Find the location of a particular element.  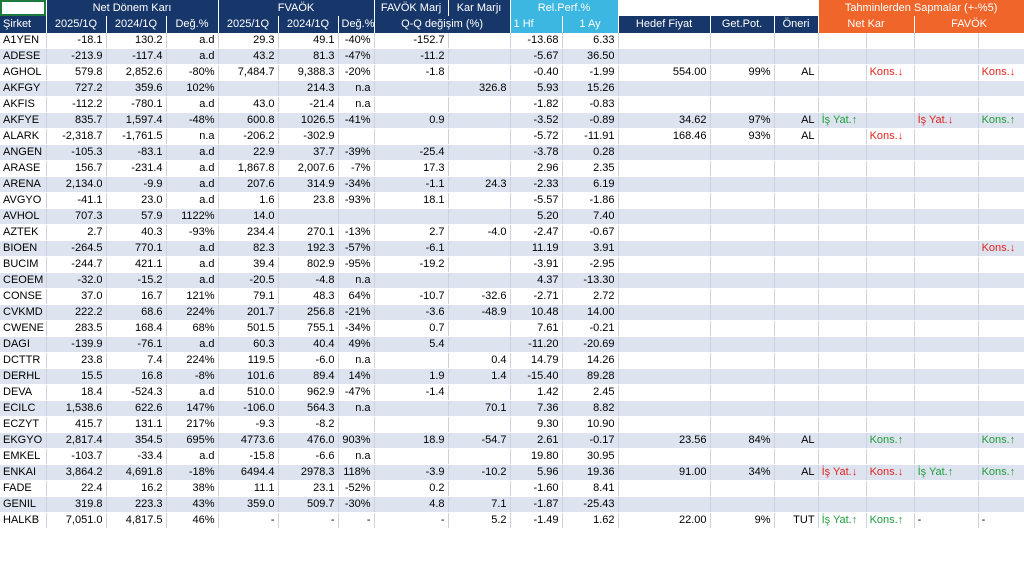

cell-favok-deg: -40% is located at coordinates (356, 41).